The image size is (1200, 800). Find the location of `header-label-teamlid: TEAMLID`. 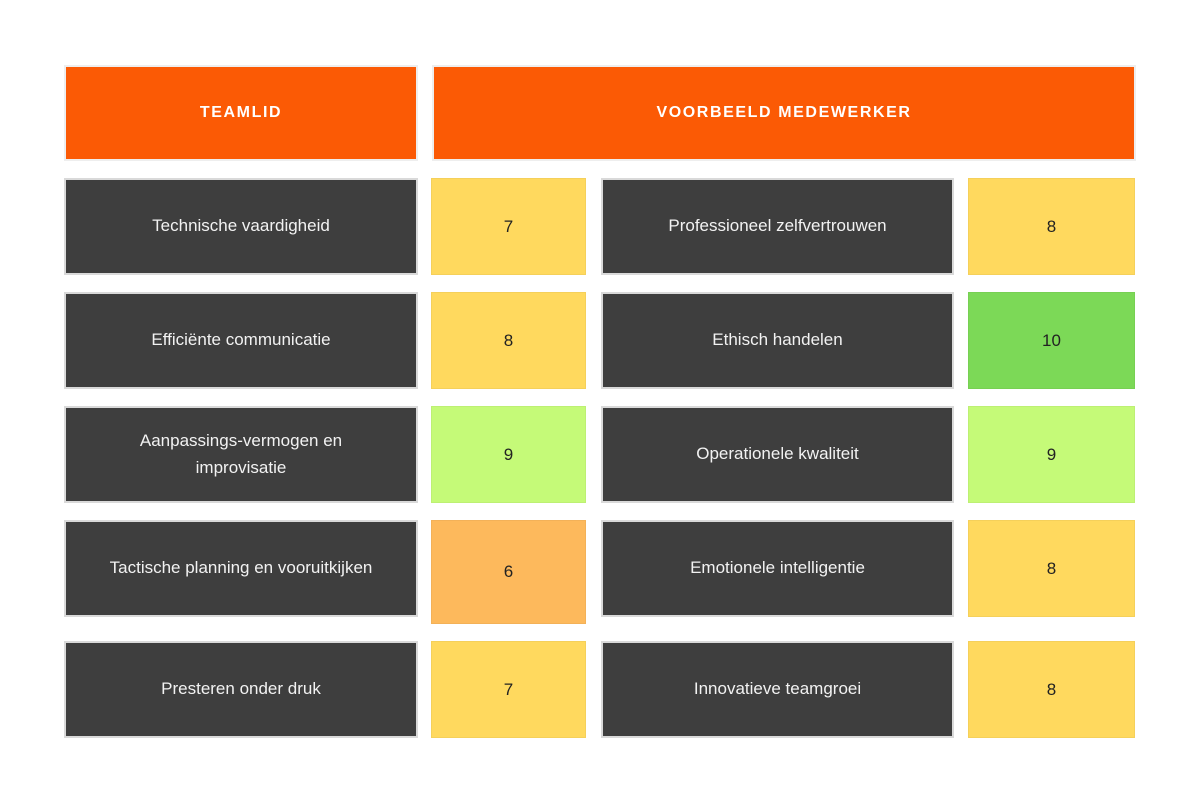

header-label-teamlid: TEAMLID is located at coordinates (241, 112).